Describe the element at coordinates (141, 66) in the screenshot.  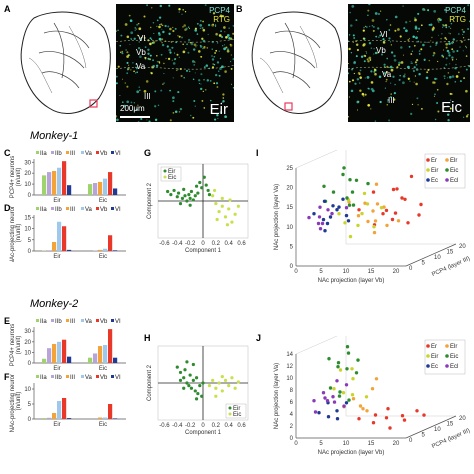
I see `layer-label-va: Va` at that location.